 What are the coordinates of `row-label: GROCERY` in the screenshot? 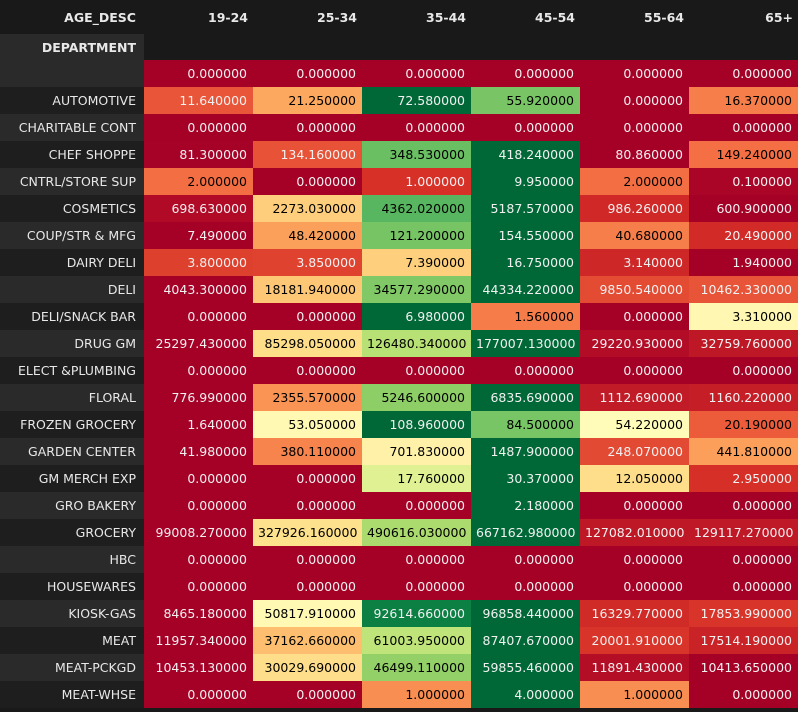 It's located at (72, 532).